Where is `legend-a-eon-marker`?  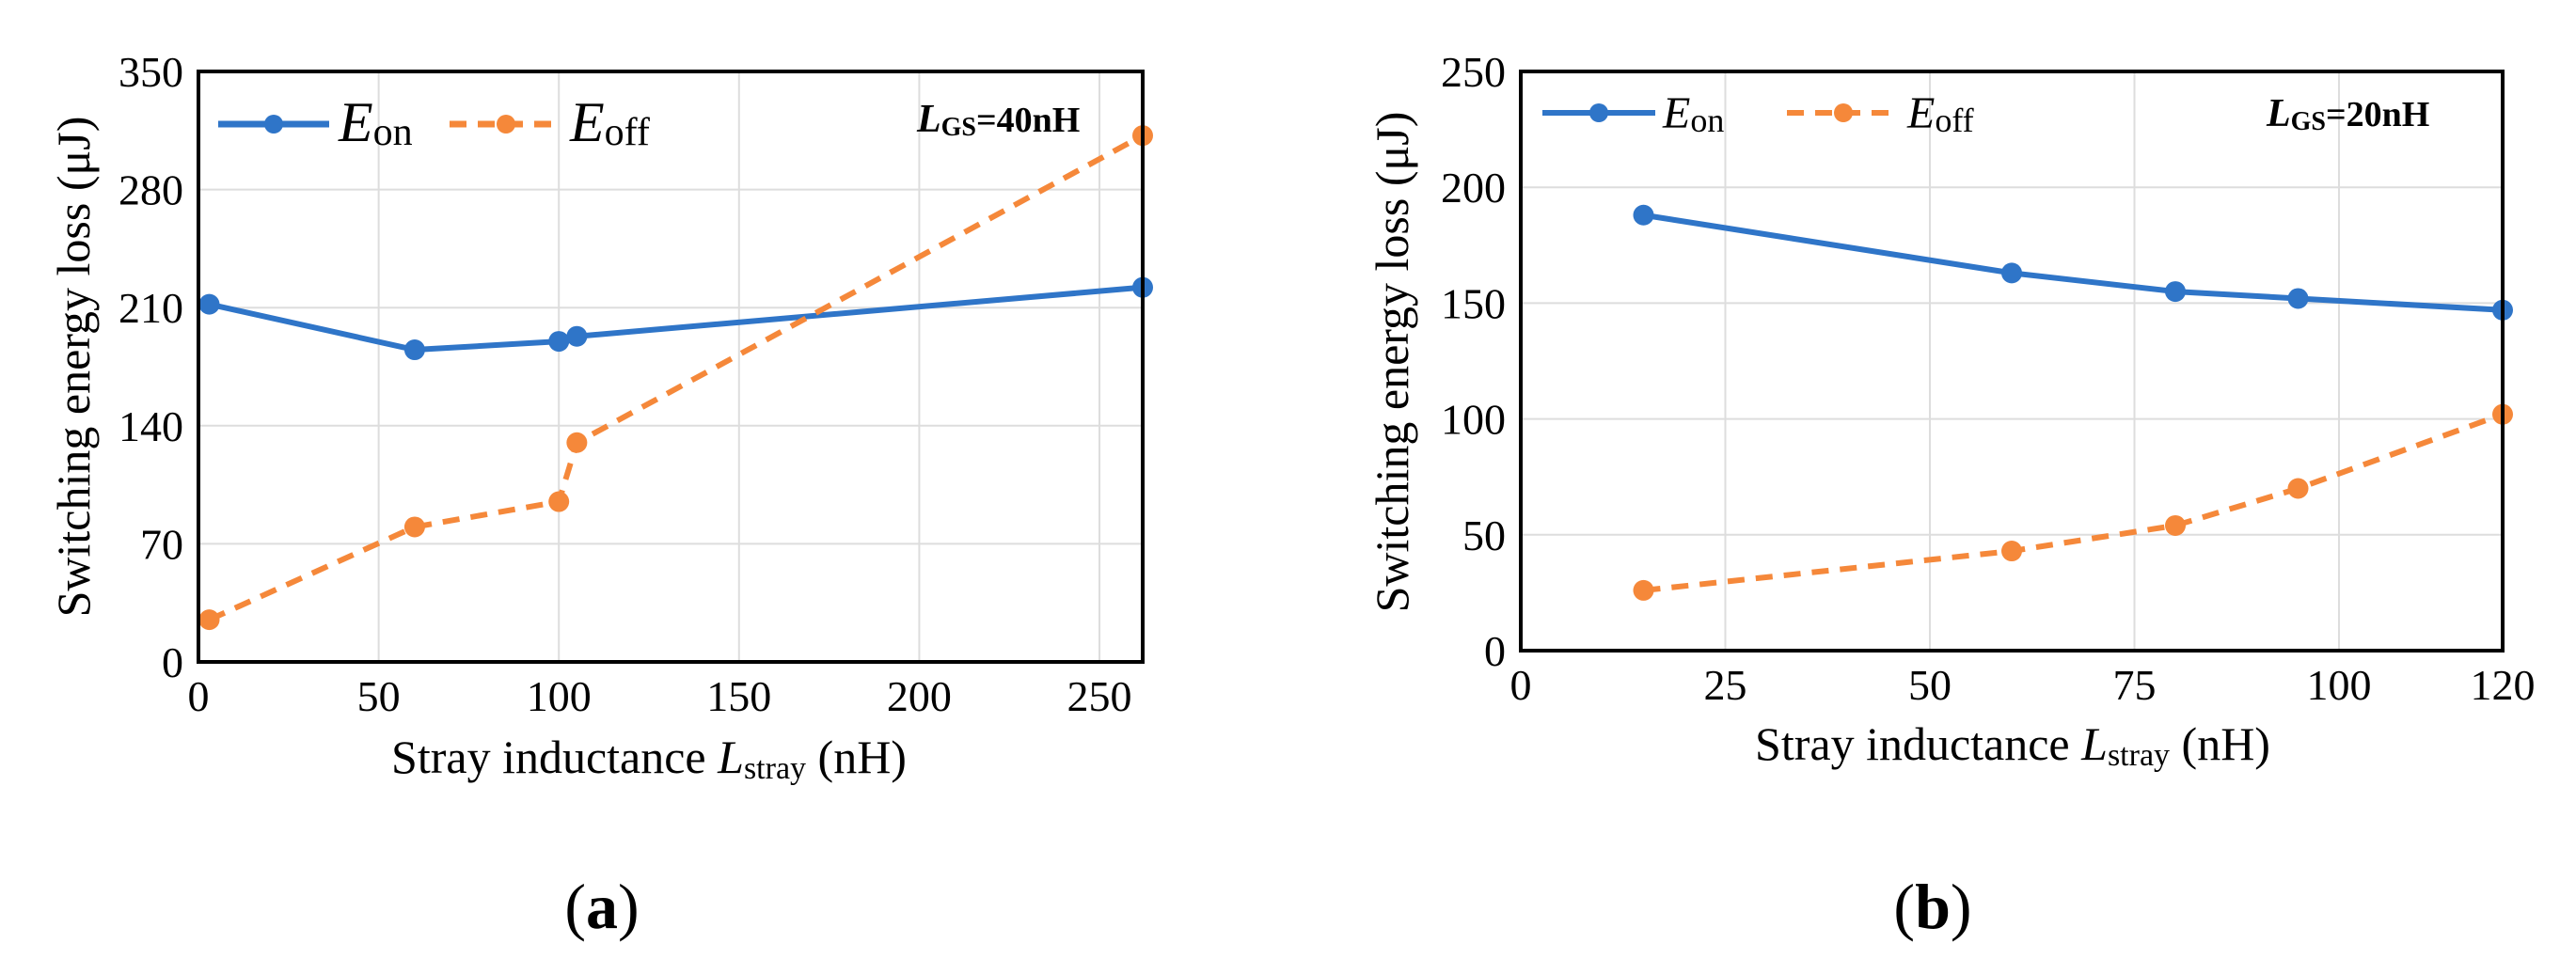 legend-a-eon-marker is located at coordinates (273, 125).